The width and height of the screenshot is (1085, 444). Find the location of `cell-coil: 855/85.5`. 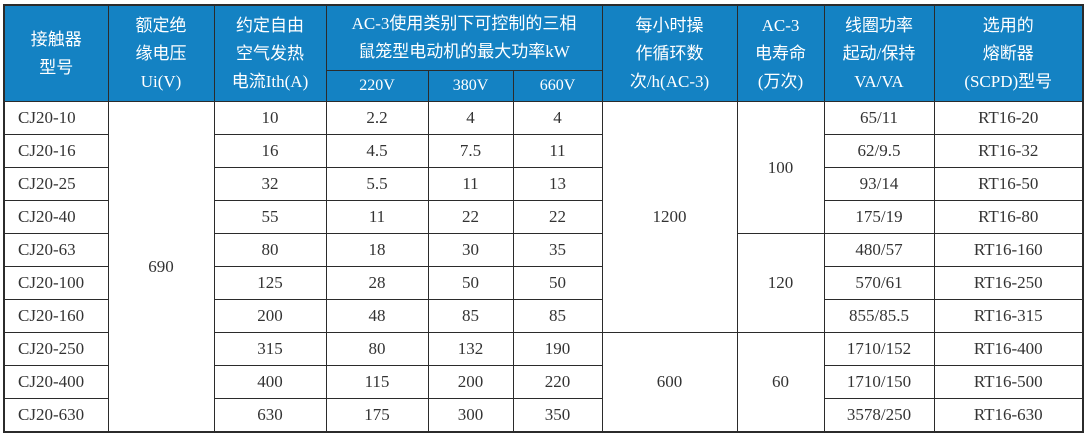

cell-coil: 855/85.5 is located at coordinates (879, 316).